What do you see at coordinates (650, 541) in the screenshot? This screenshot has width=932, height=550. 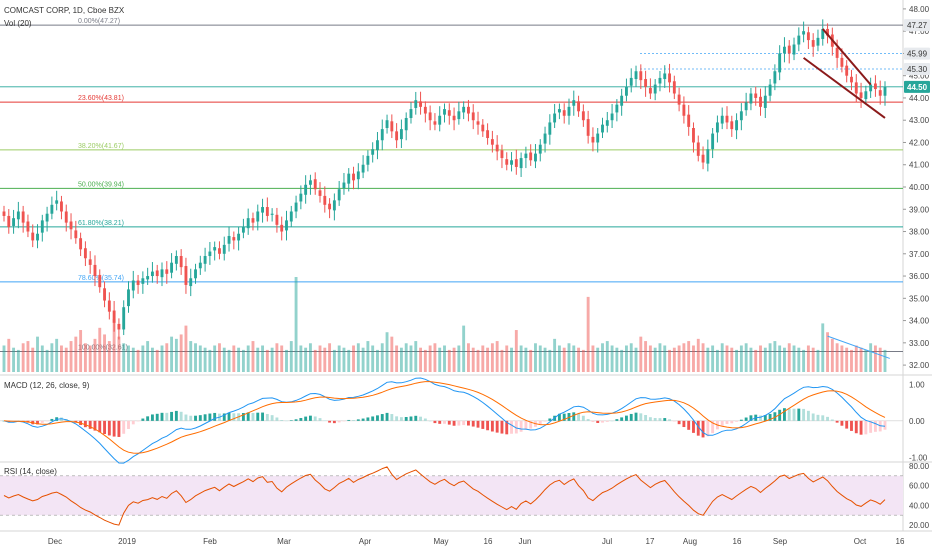 I see `x-axis-label: 17` at bounding box center [650, 541].